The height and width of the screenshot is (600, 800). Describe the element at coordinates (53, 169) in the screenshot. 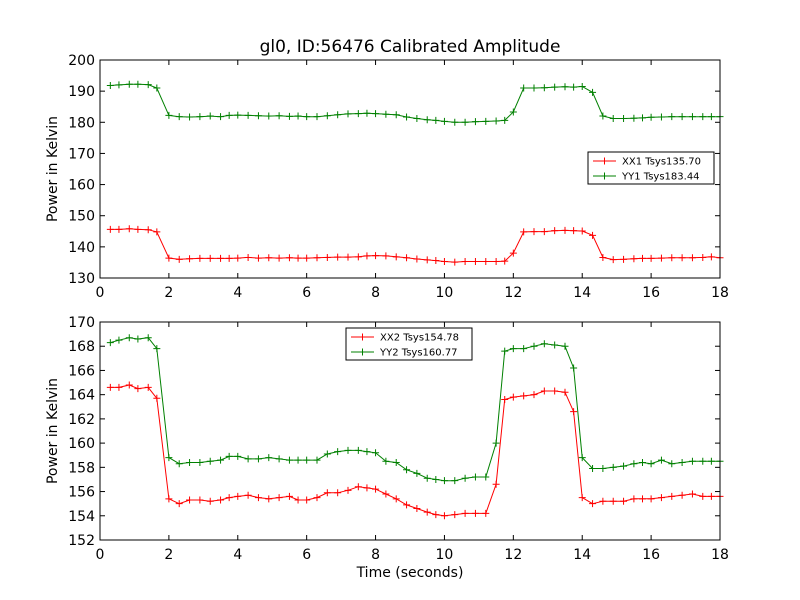

I see `y-axis-label: Power in Kelvin` at that location.